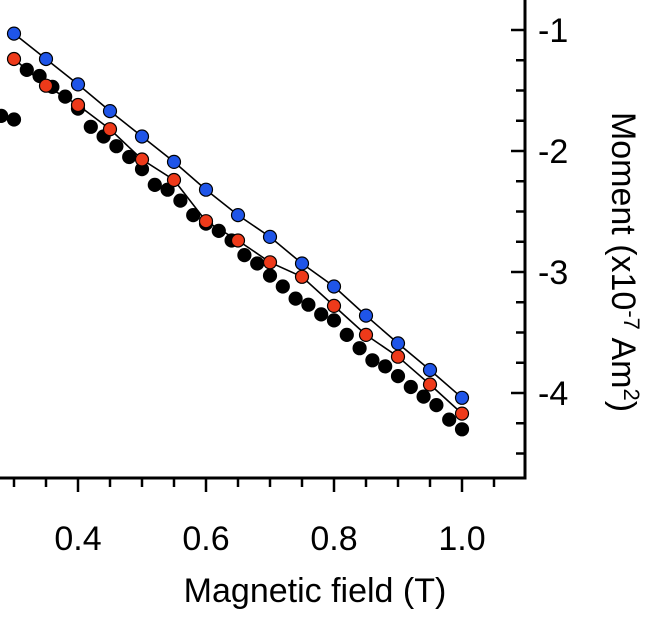 Image resolution: width=654 pixels, height=618 pixels. I want to click on x-tick-label: 0.4, so click(77, 539).